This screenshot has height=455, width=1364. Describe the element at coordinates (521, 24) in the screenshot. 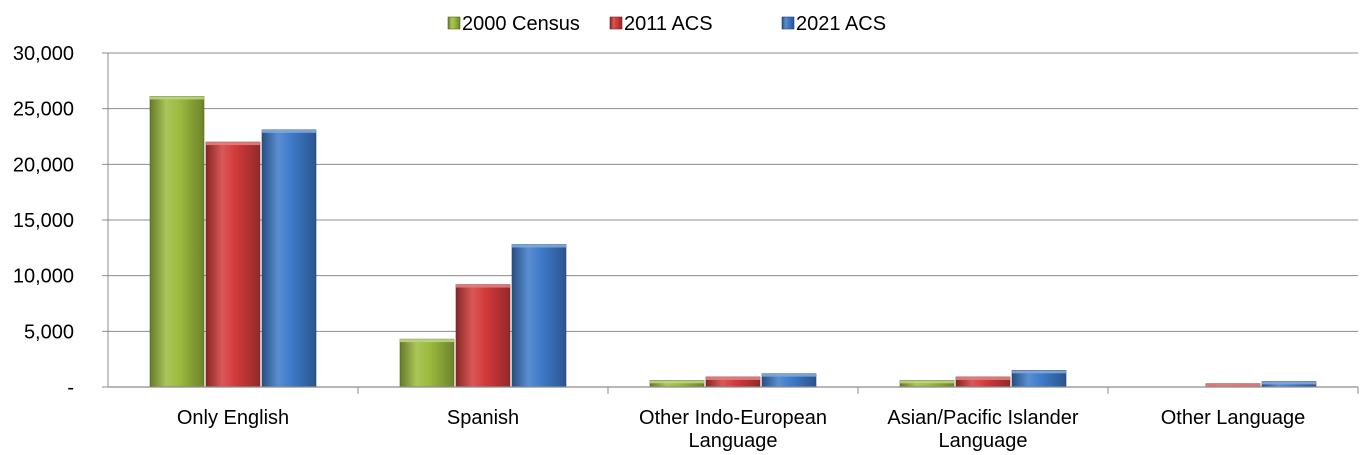

I see `legend-label: 2000 Census` at that location.